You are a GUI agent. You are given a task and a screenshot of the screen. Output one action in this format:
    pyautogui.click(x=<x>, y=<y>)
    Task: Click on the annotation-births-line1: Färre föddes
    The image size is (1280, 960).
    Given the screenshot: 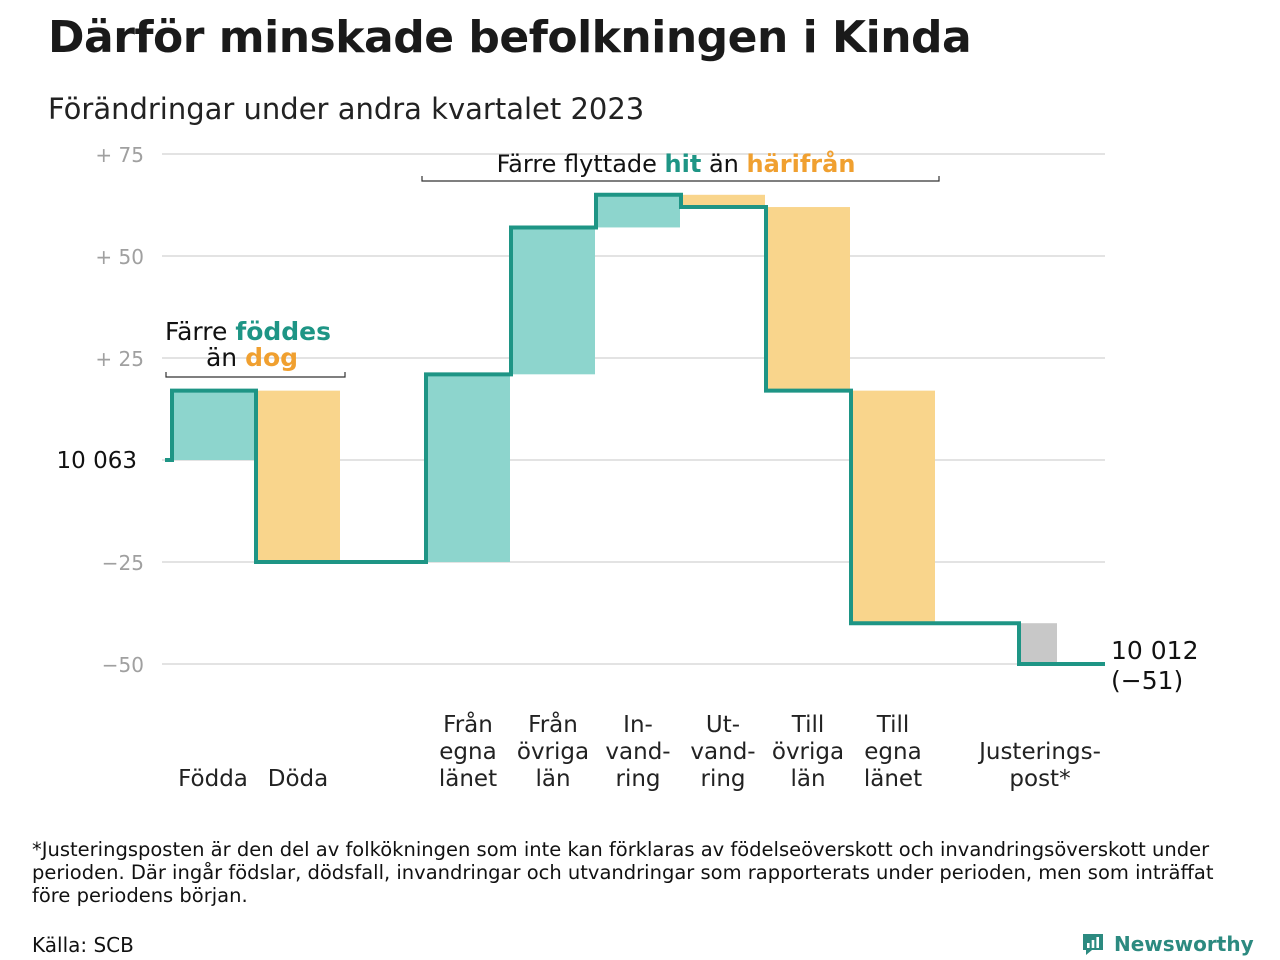 What is the action you would take?
    pyautogui.click(x=248, y=331)
    